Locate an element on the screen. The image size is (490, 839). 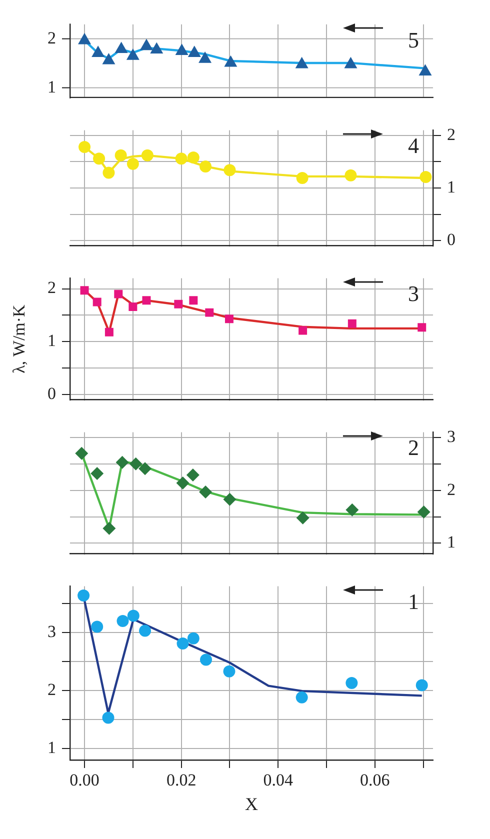
annotation: 5 is located at coordinates (413, 39).